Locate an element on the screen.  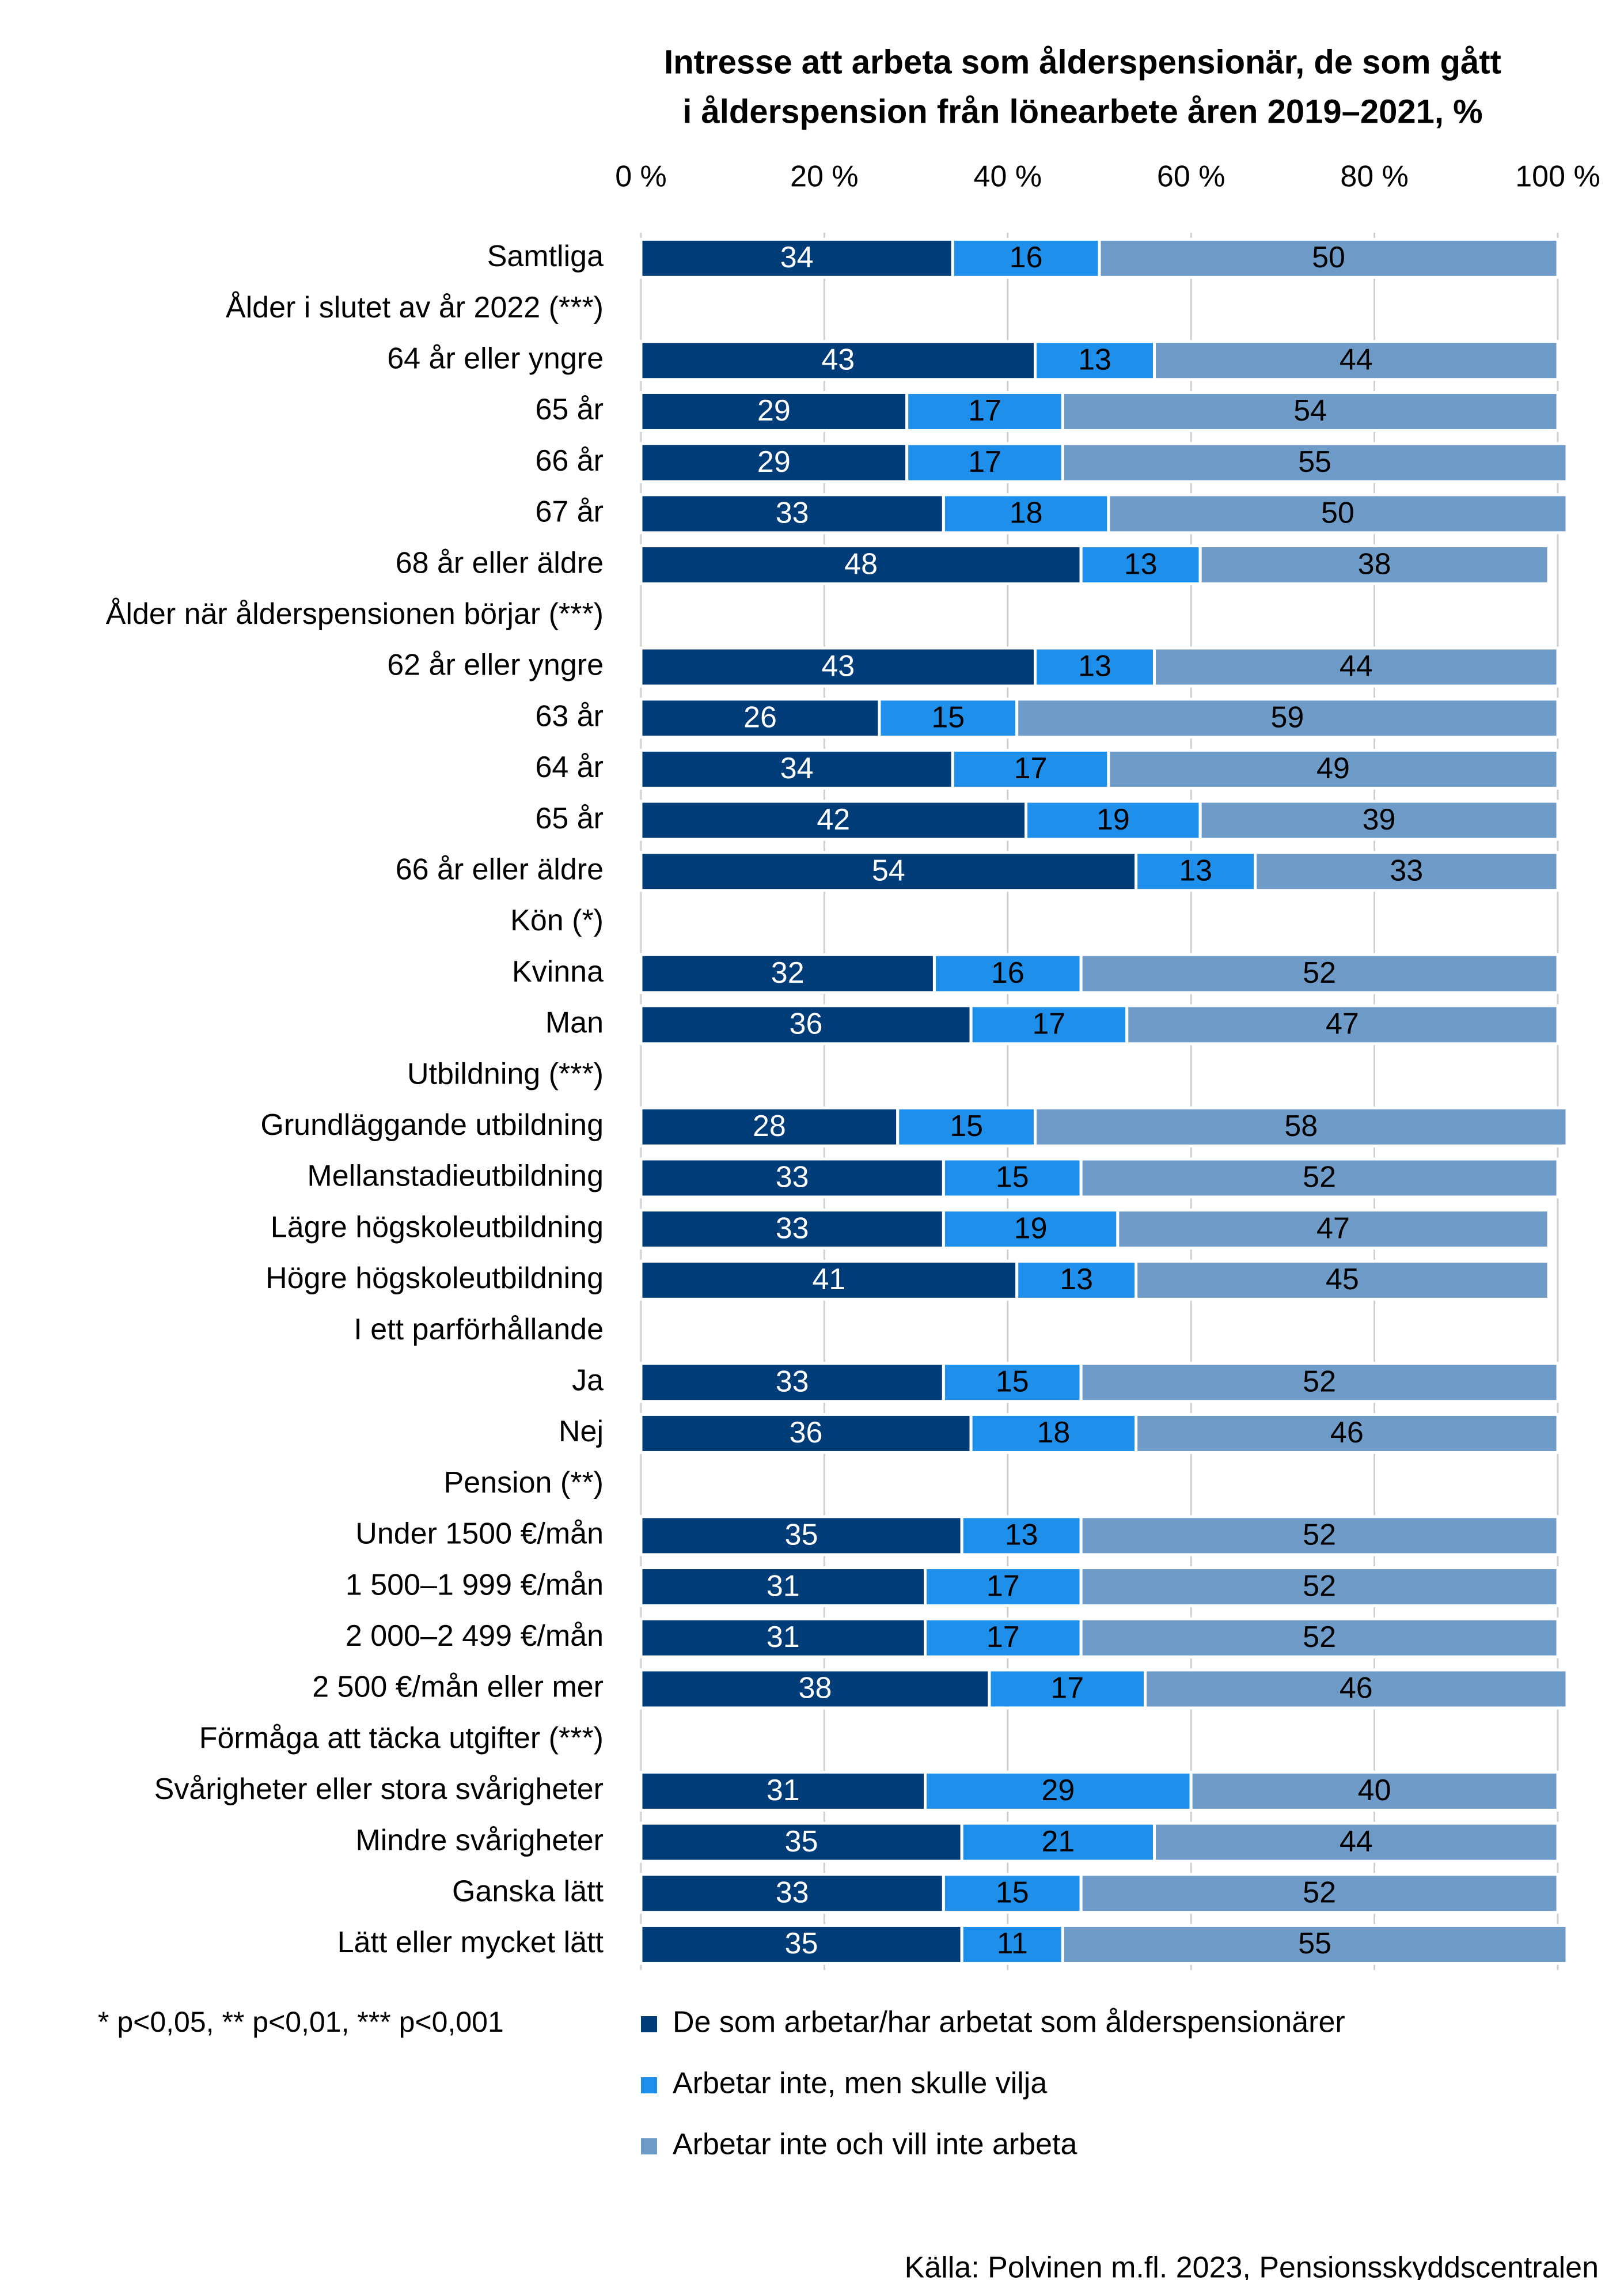
bar-value-label: 19 is located at coordinates (1113, 819).